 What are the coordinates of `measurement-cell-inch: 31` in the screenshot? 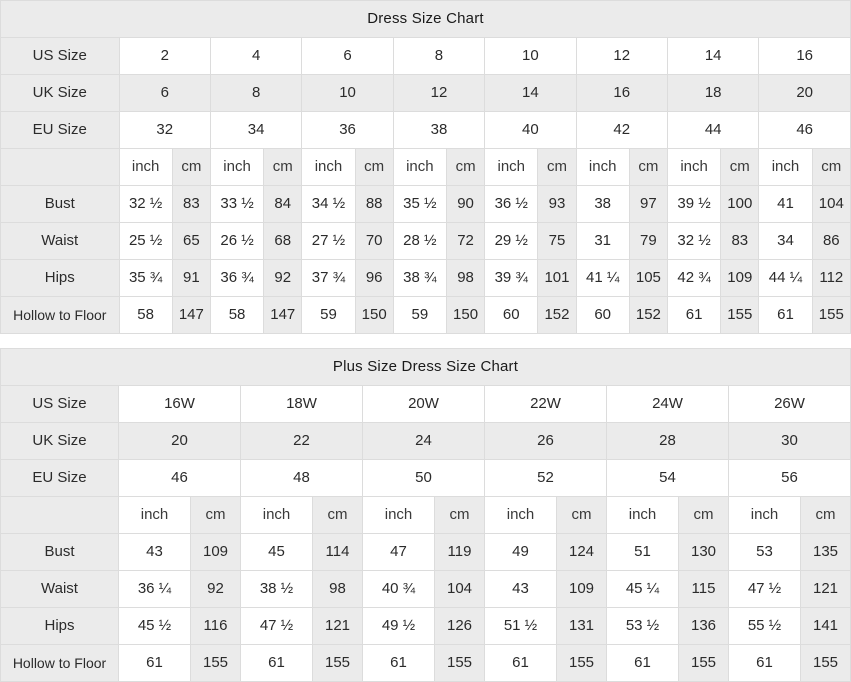 It's located at (602, 241).